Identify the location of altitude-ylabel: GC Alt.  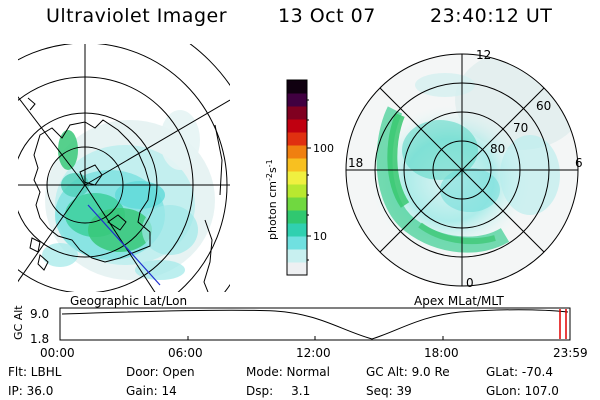
(18, 322).